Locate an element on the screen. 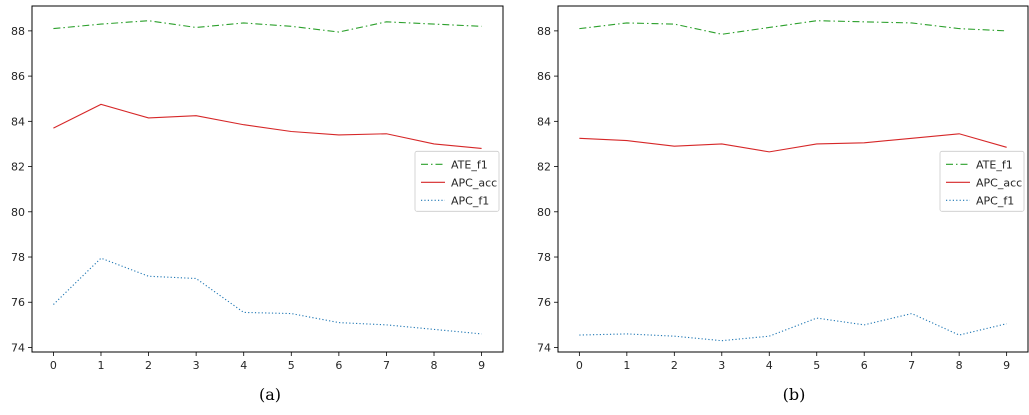 This screenshot has height=415, width=1029. panel-caption: (b) is located at coordinates (794, 394).